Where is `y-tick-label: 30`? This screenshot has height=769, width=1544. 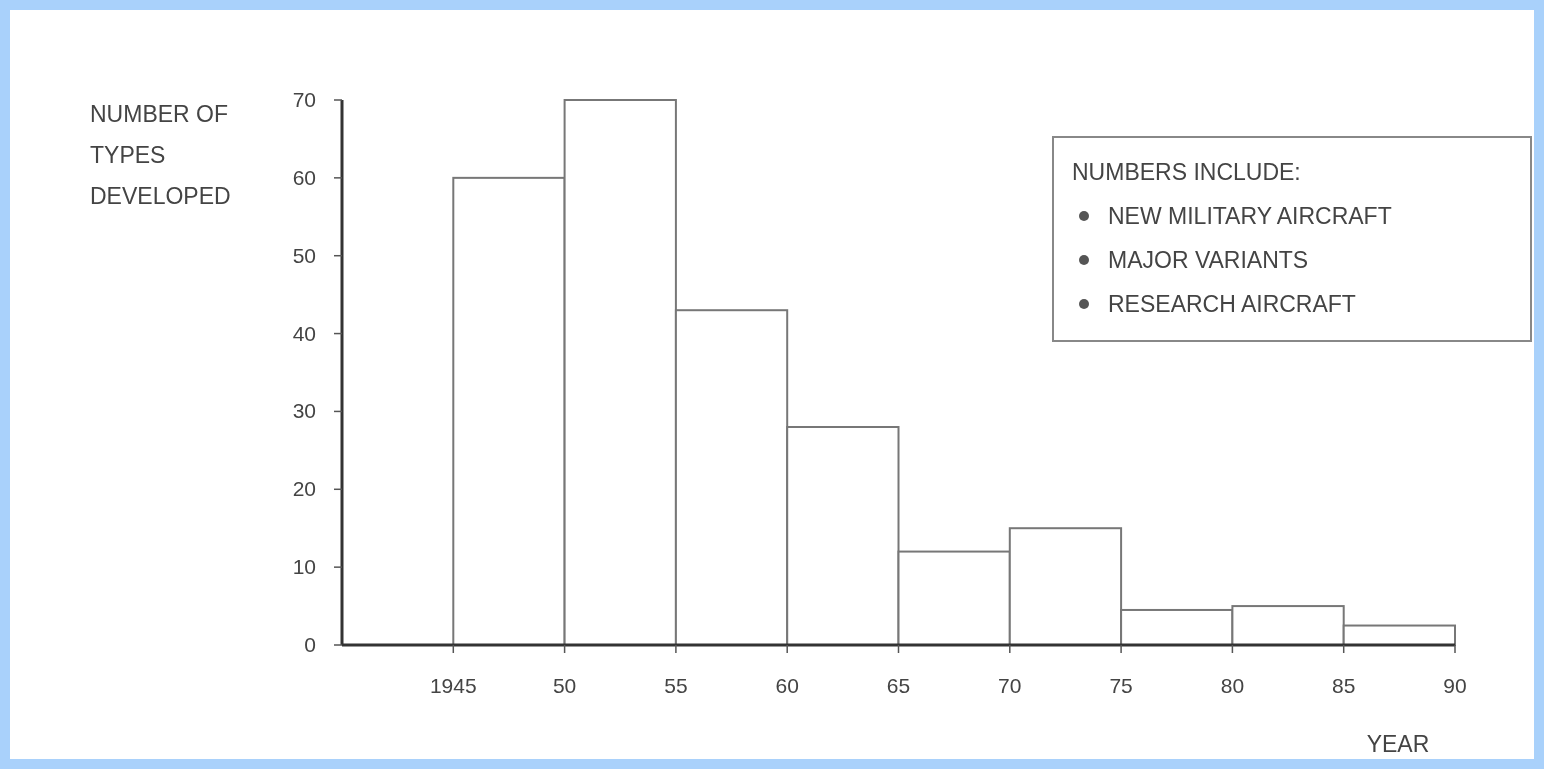 y-tick-label: 30 is located at coordinates (304, 411).